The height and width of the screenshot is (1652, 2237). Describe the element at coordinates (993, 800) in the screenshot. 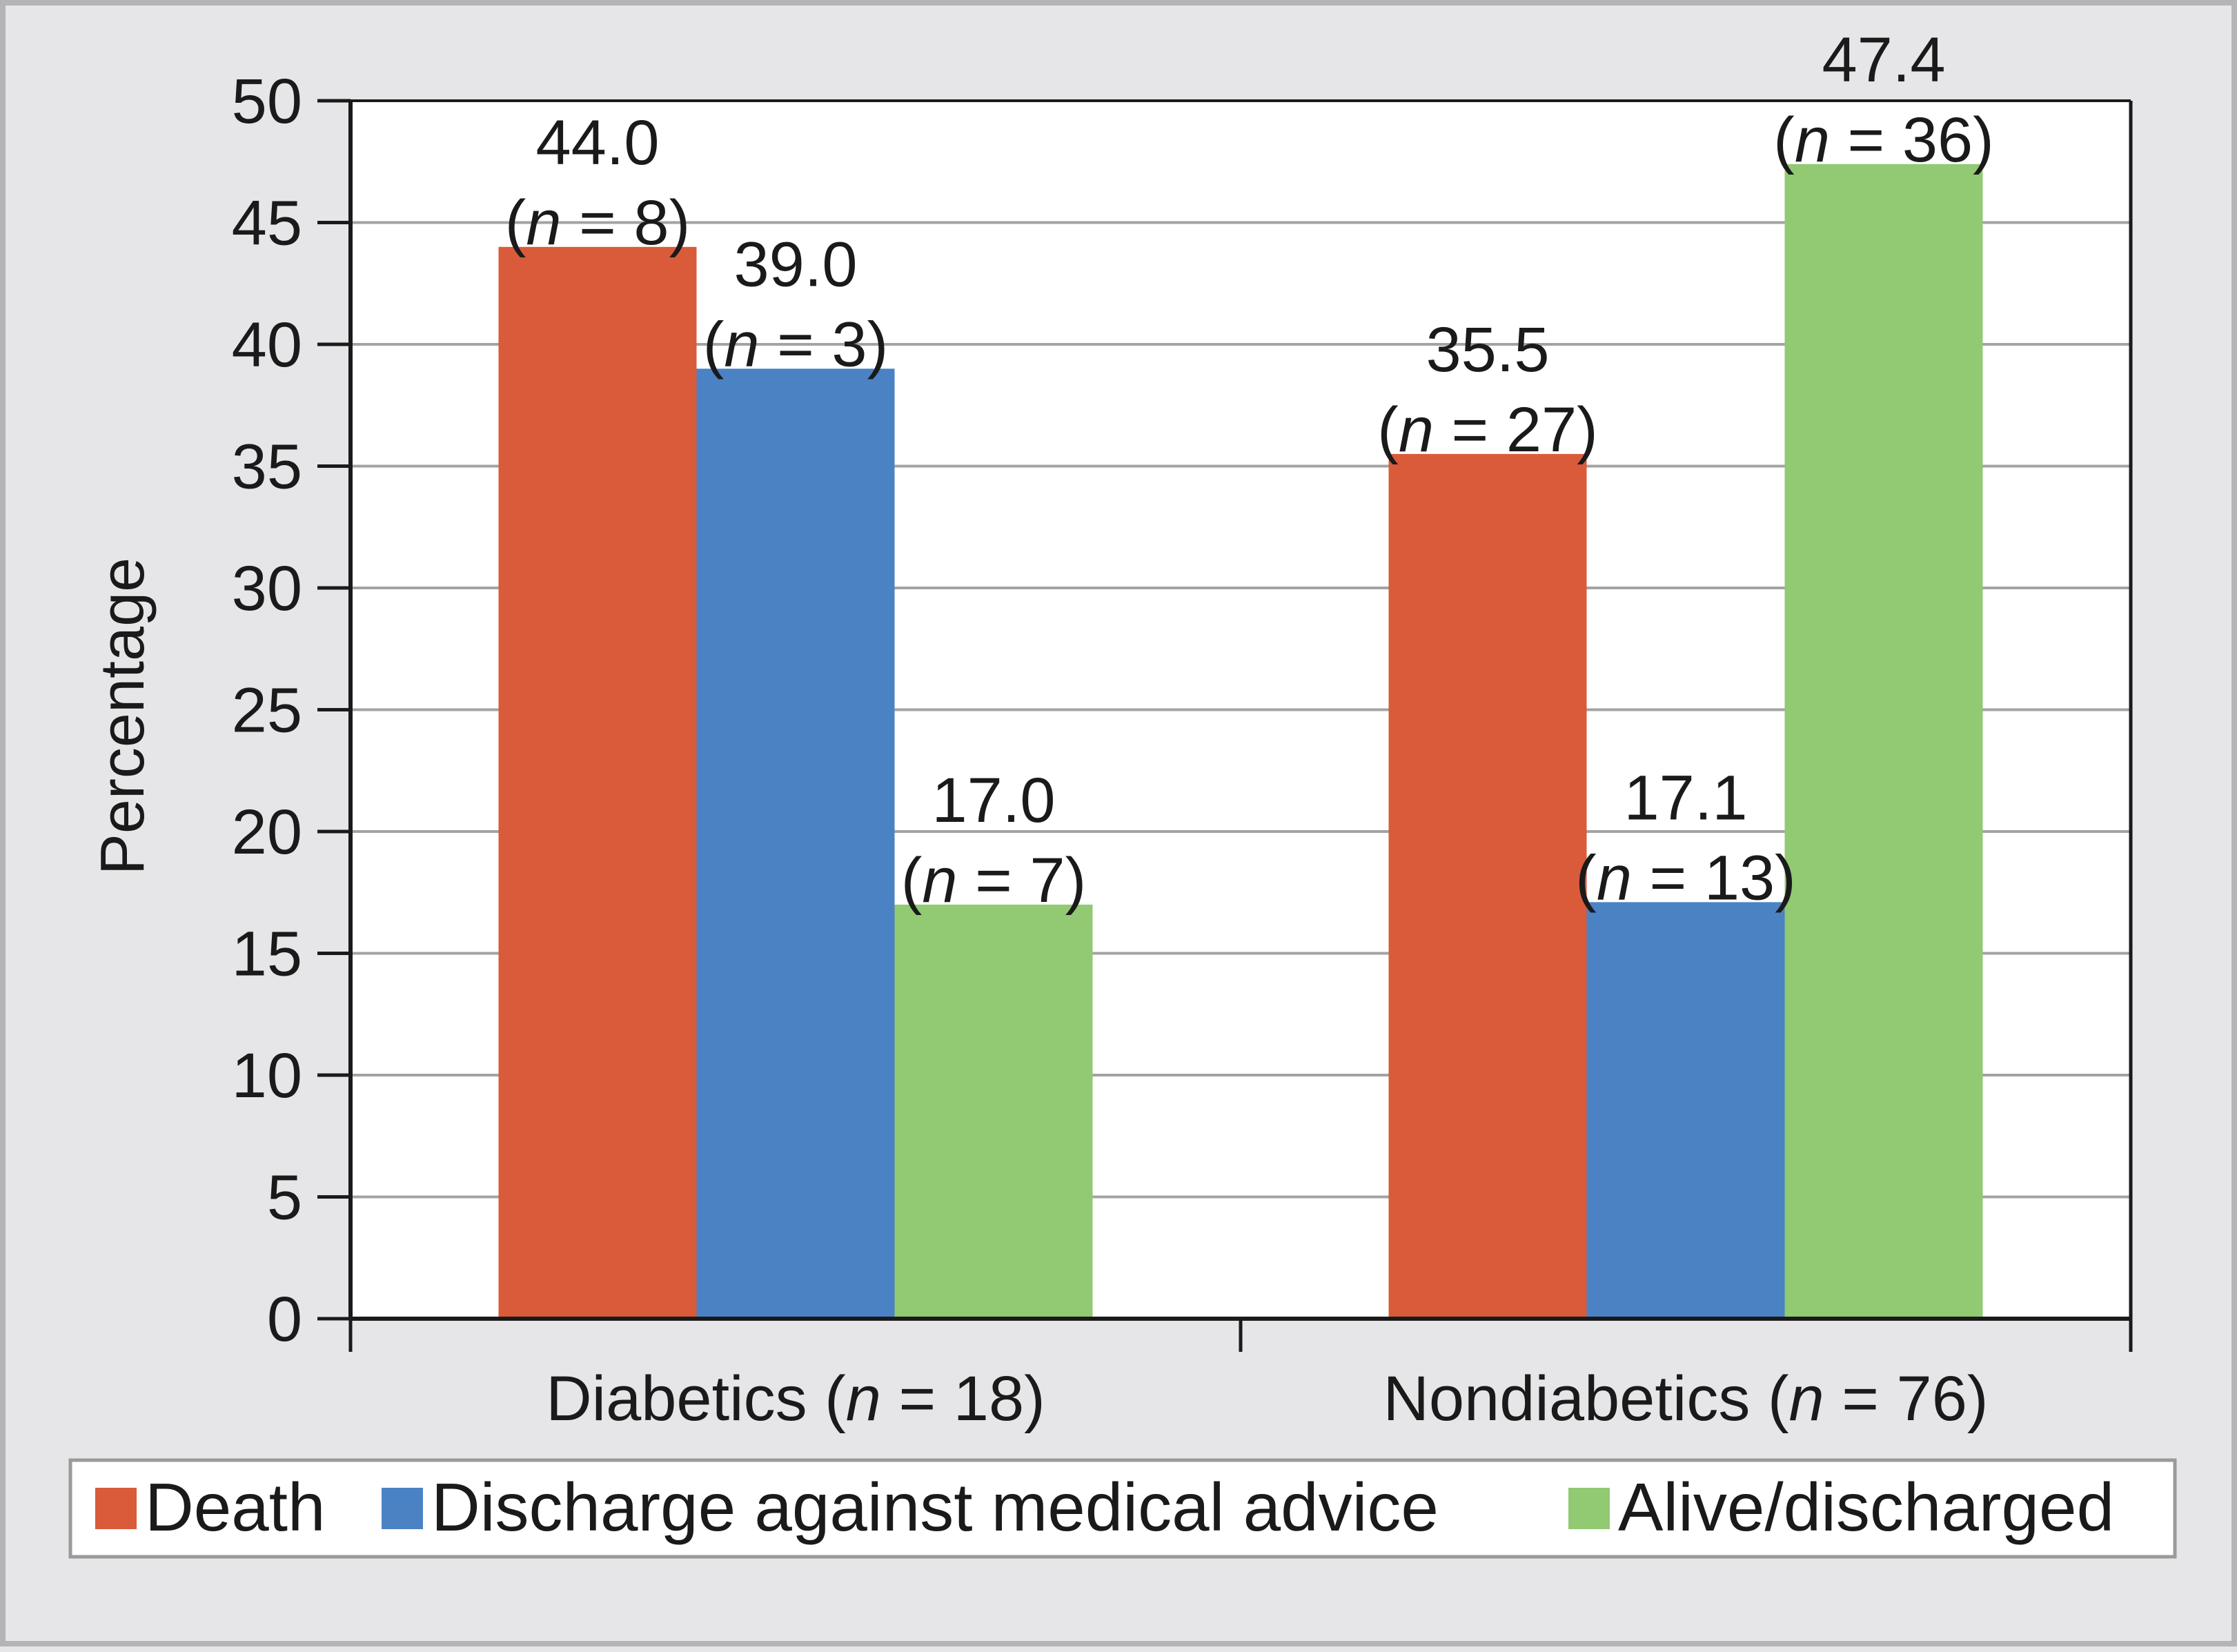

I see `data-label-value: 17.0` at that location.